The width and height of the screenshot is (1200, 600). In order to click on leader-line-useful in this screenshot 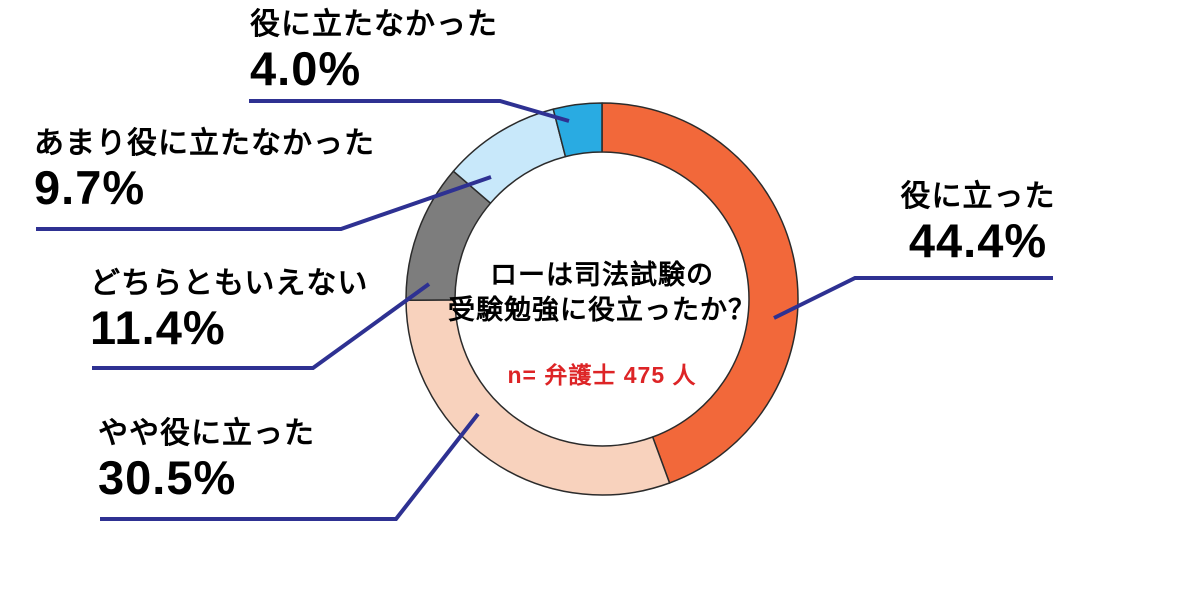, I will do `click(913, 298)`.